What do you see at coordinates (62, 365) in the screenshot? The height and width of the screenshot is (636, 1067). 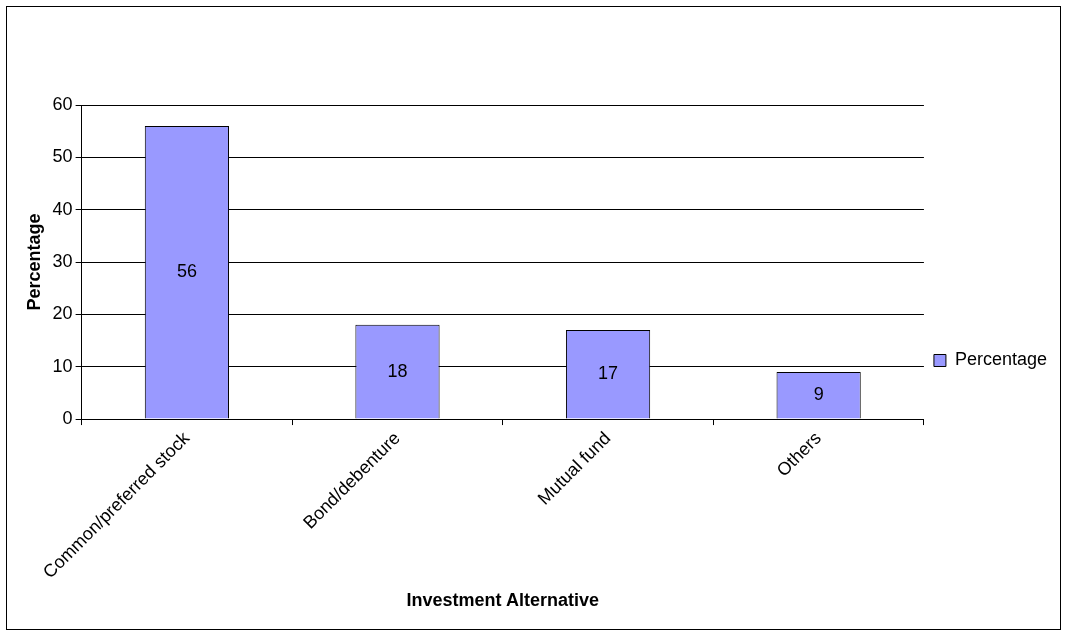 I see `y-tick-label: 10` at bounding box center [62, 365].